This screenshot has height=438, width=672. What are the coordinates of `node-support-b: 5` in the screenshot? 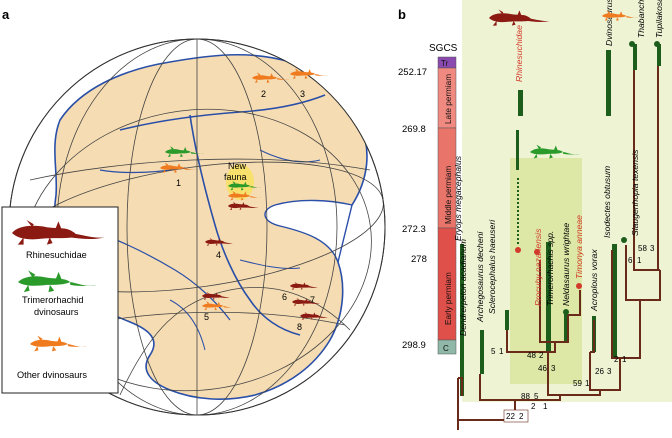 It's located at (536, 396).